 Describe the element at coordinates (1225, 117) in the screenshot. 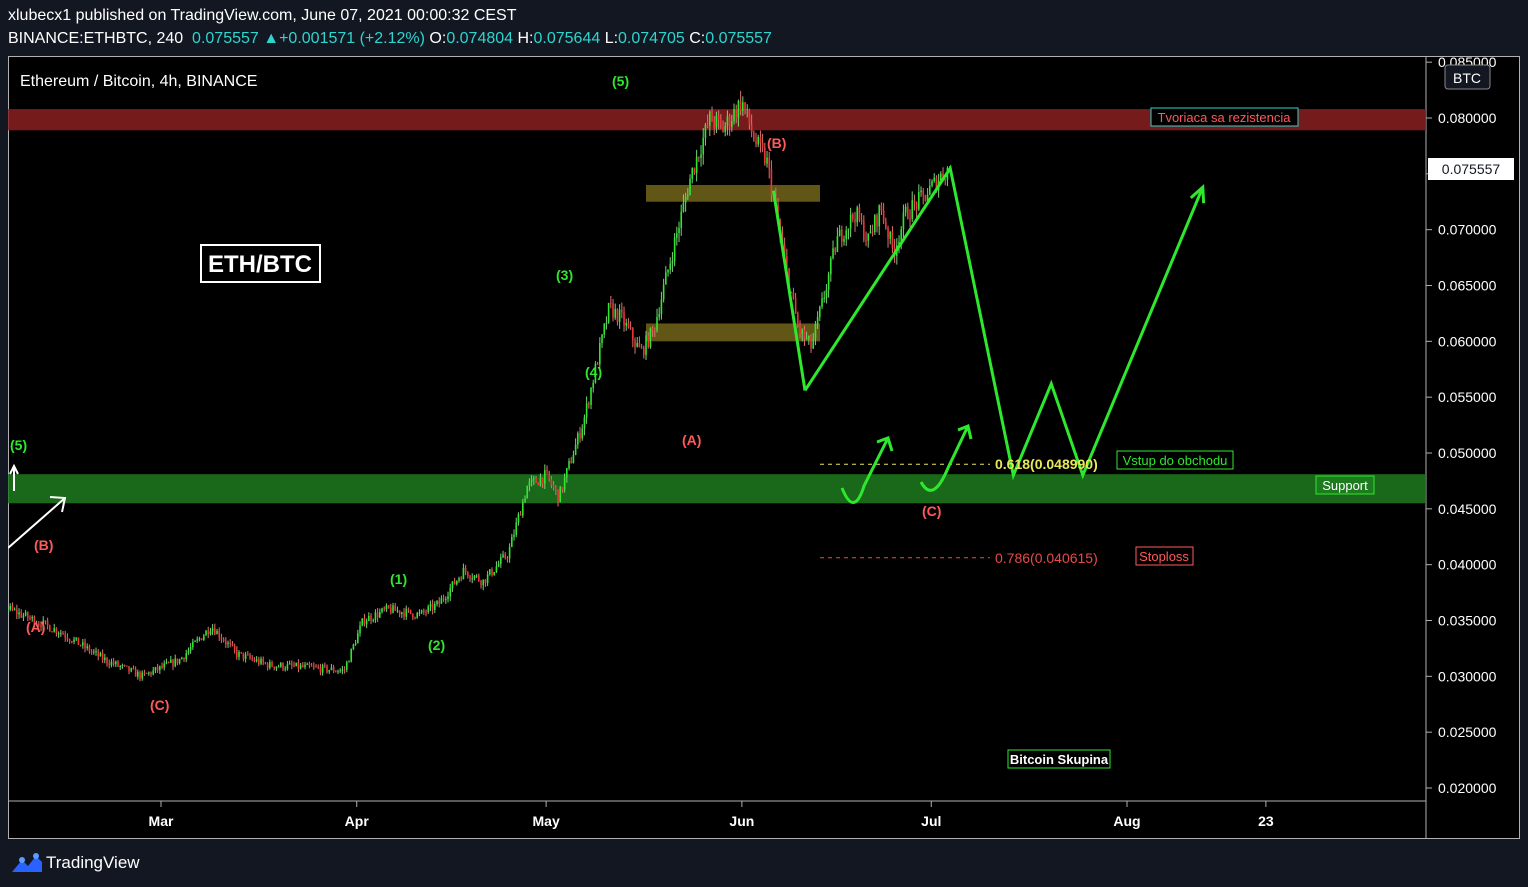

I see `resistance-tag: Tvoriaca sa rezistencia` at that location.